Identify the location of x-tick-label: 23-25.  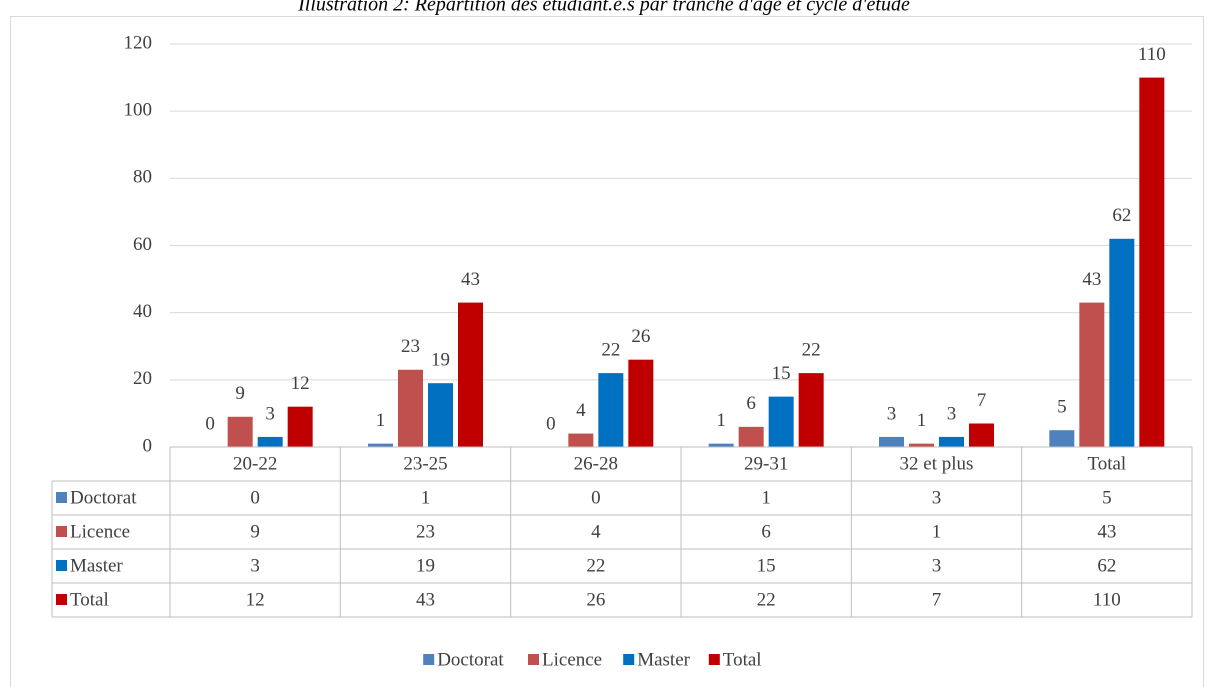
(425, 463).